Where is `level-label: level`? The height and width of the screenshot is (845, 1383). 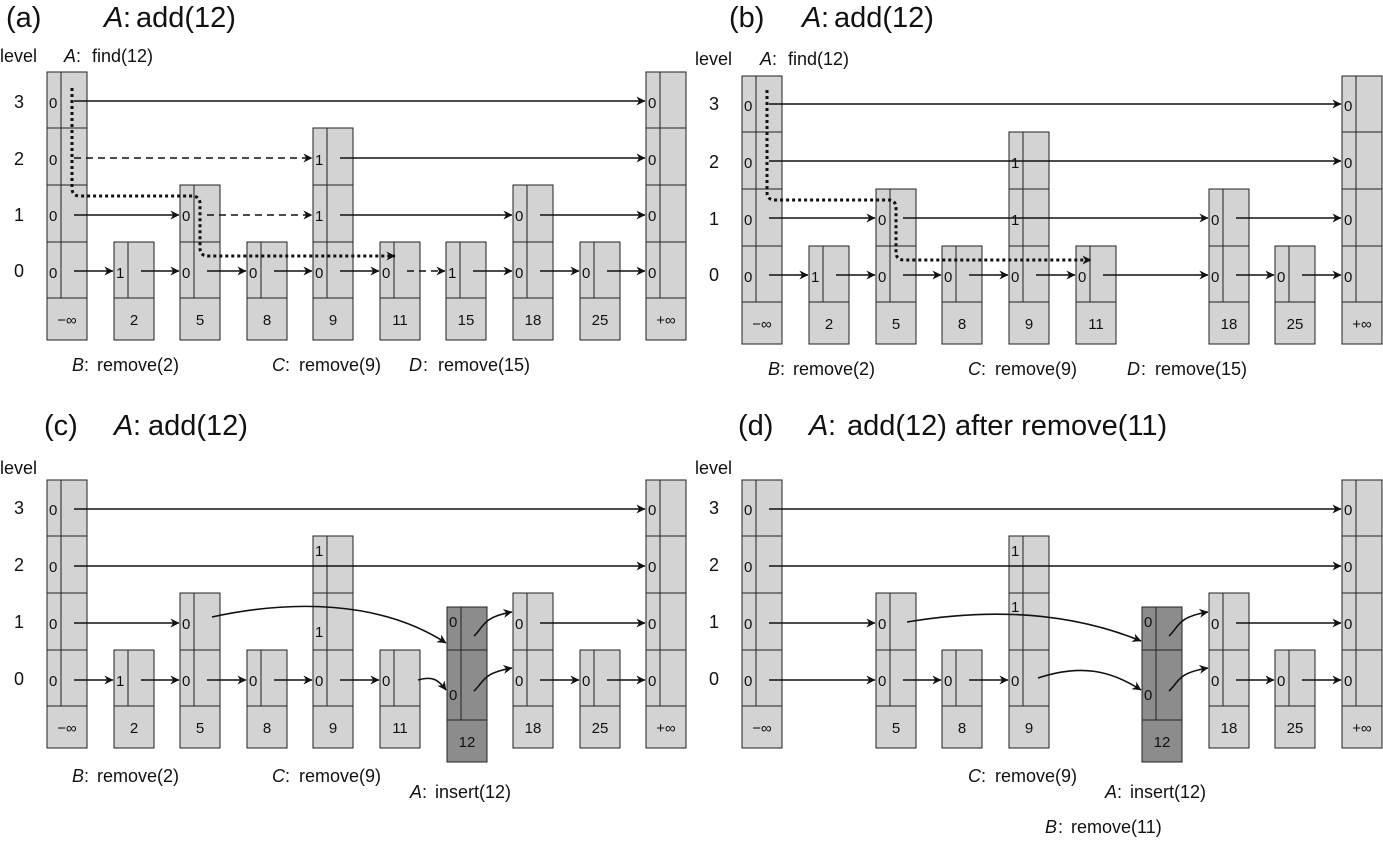
level-label: level is located at coordinates (713, 59).